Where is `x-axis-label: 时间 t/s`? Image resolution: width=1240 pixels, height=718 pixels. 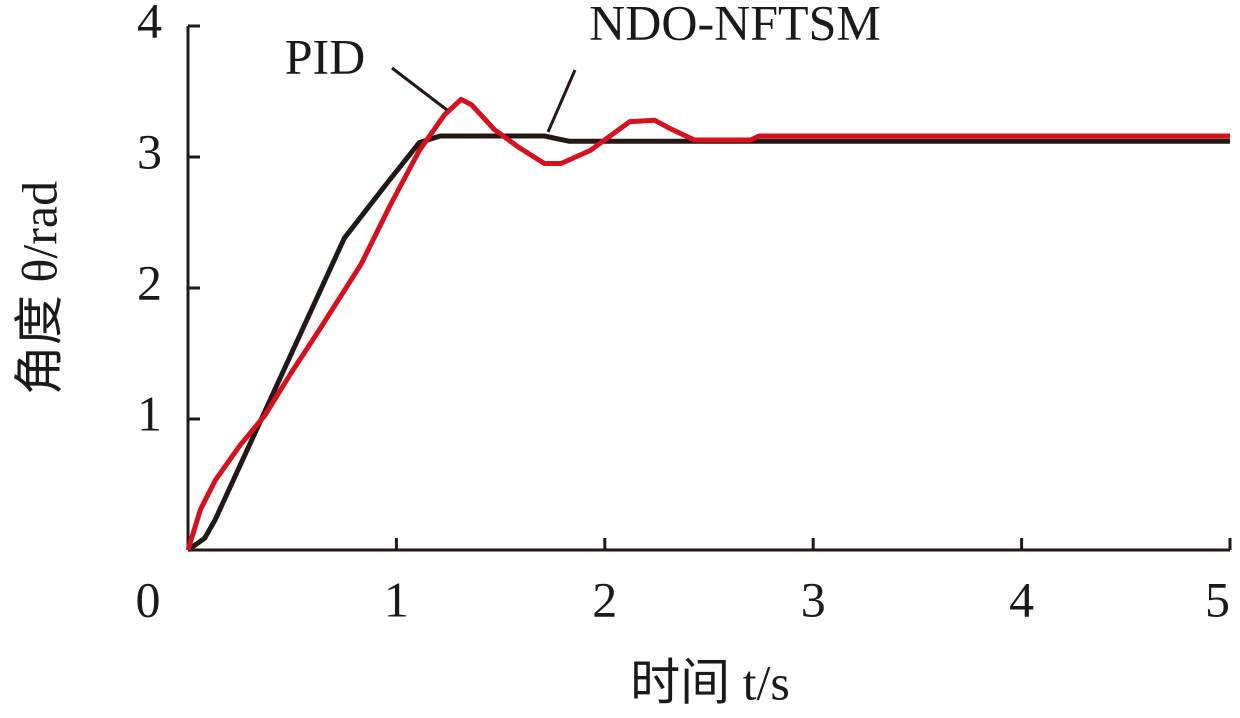 x-axis-label: 时间 t/s is located at coordinates (710, 682).